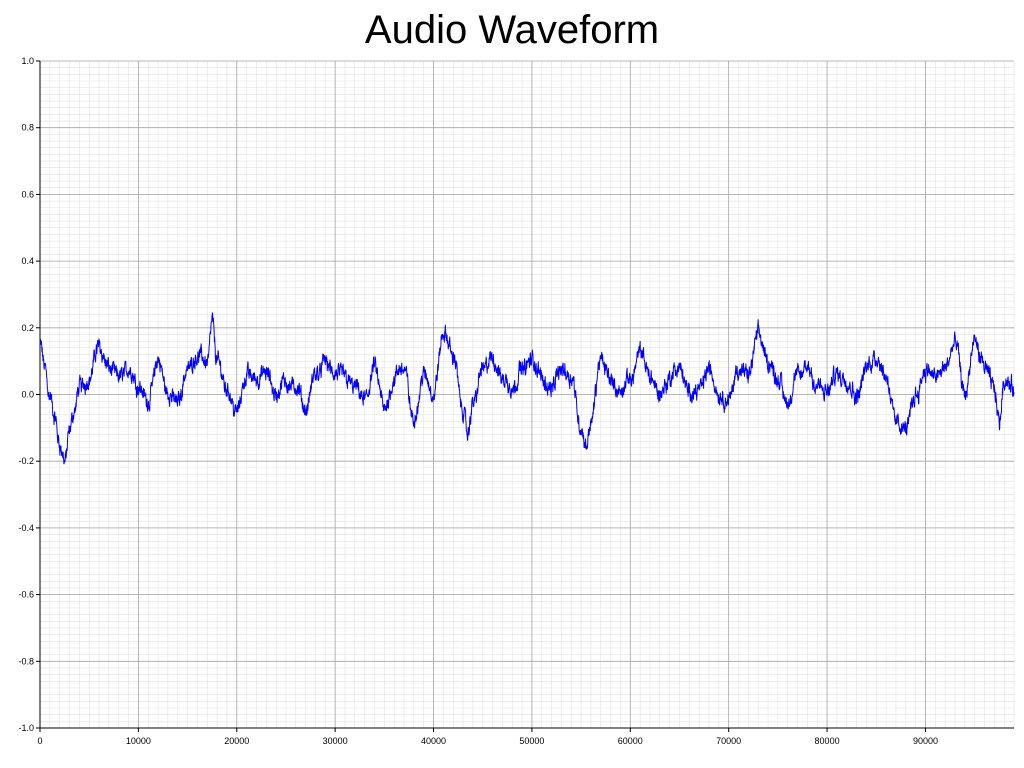  I want to click on x-tick-label: 40000, so click(433, 741).